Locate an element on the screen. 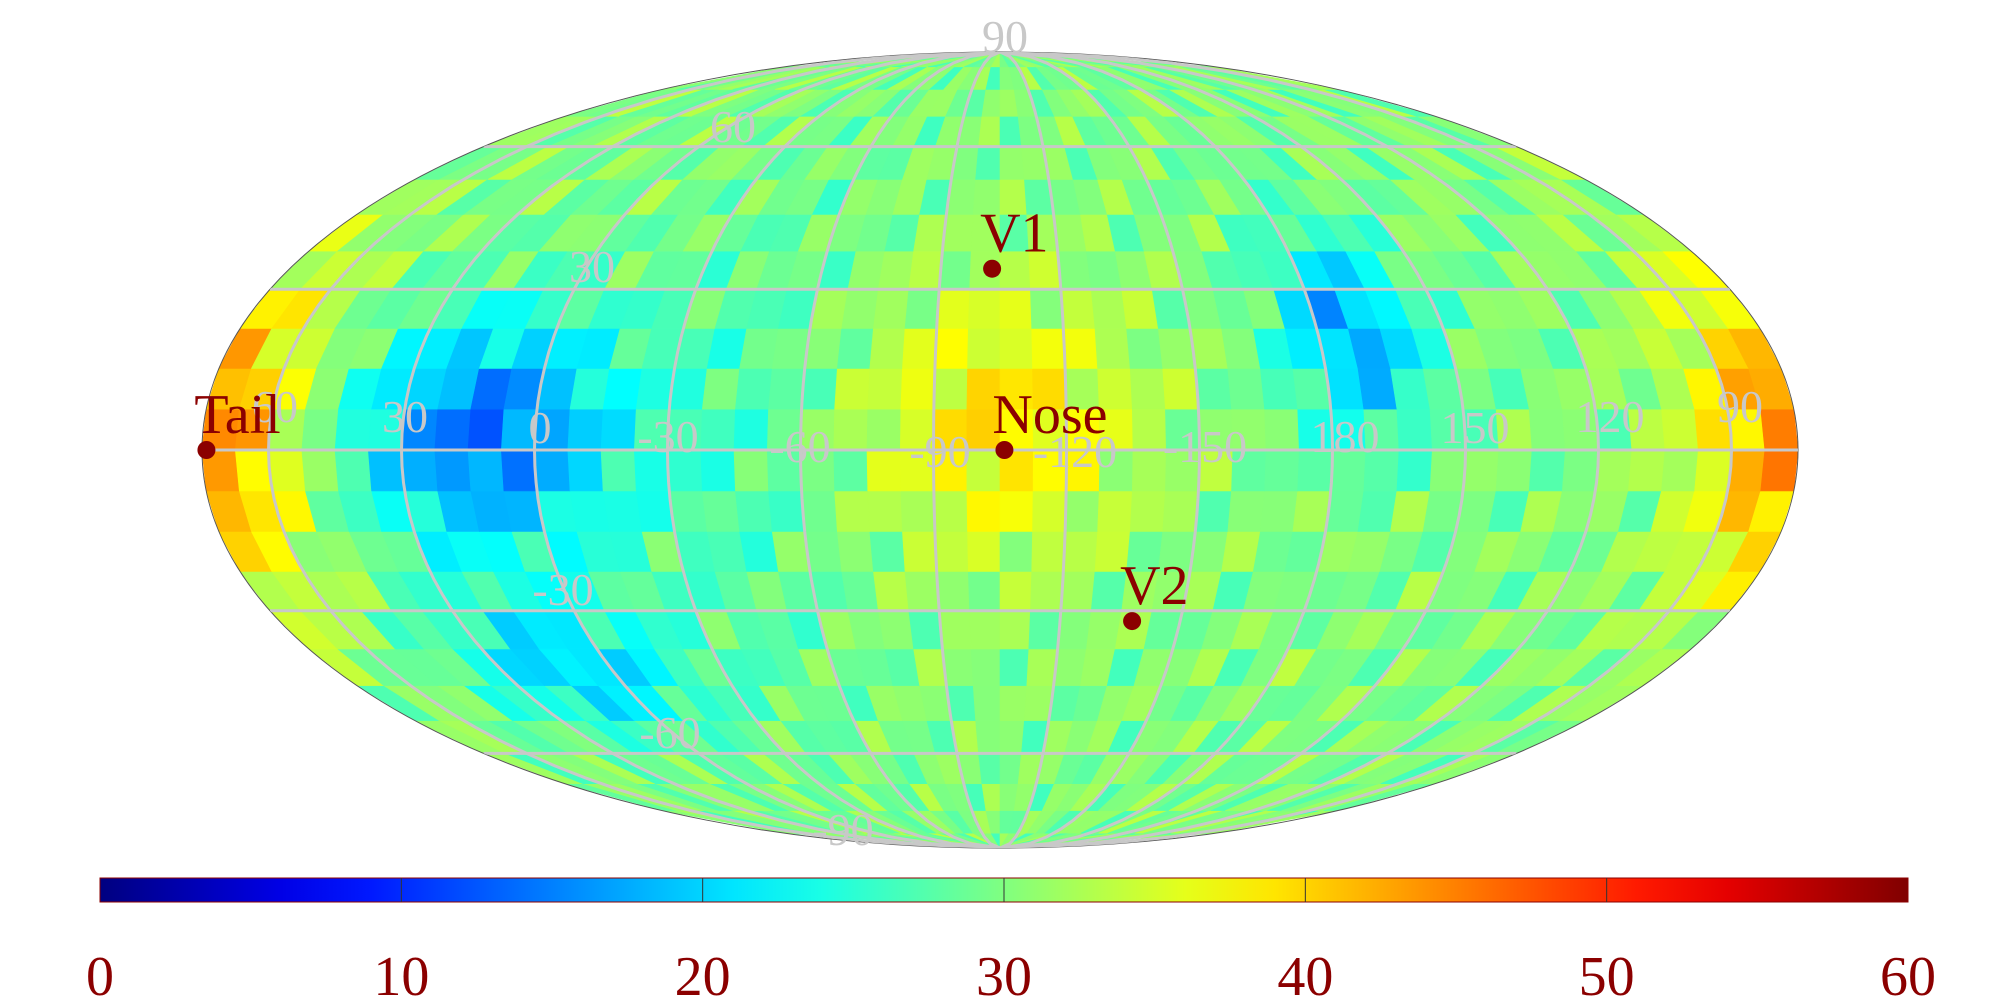  marker-label: V1 is located at coordinates (1014, 234).